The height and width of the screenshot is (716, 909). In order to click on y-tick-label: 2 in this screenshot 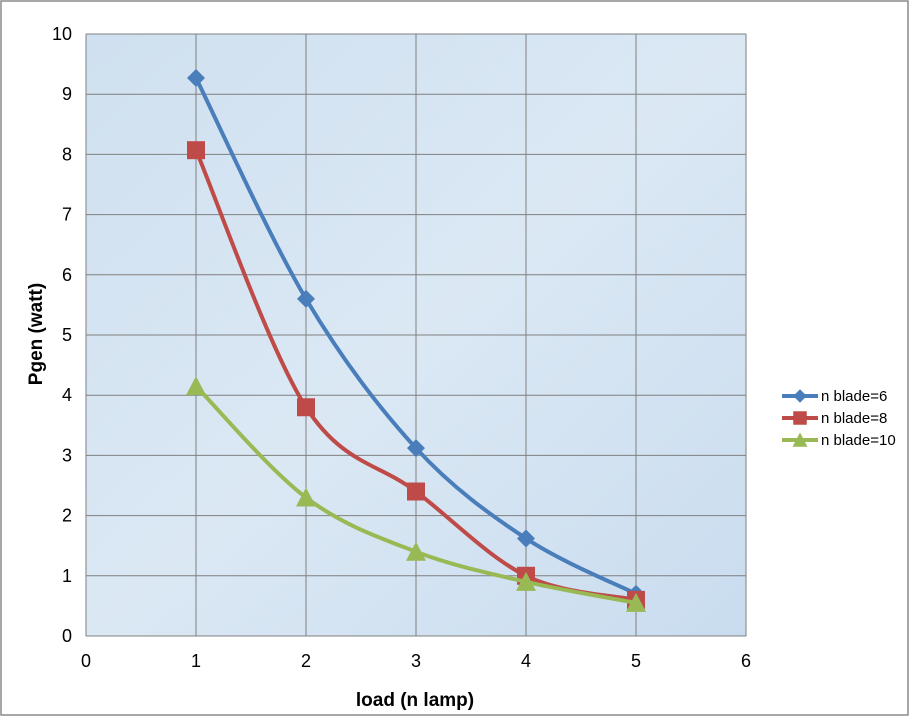, I will do `click(67, 516)`.